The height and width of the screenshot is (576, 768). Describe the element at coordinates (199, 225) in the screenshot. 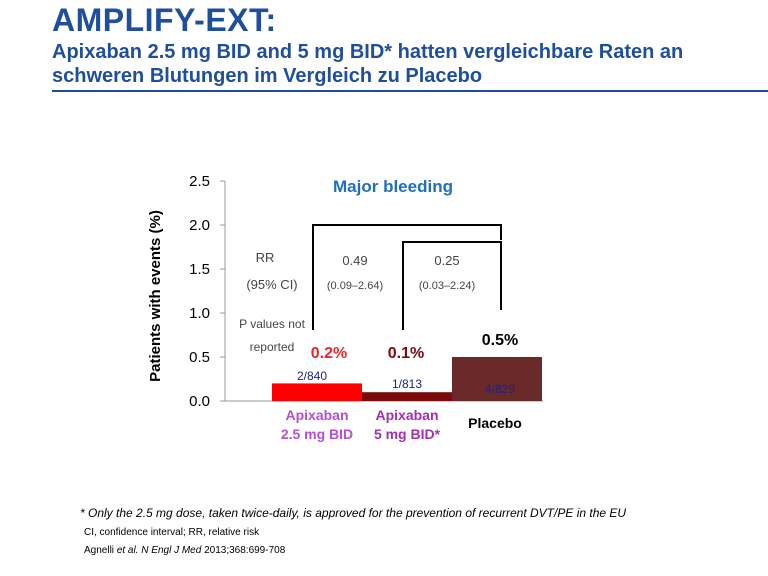

I see `y-tick-label: 2.0` at that location.